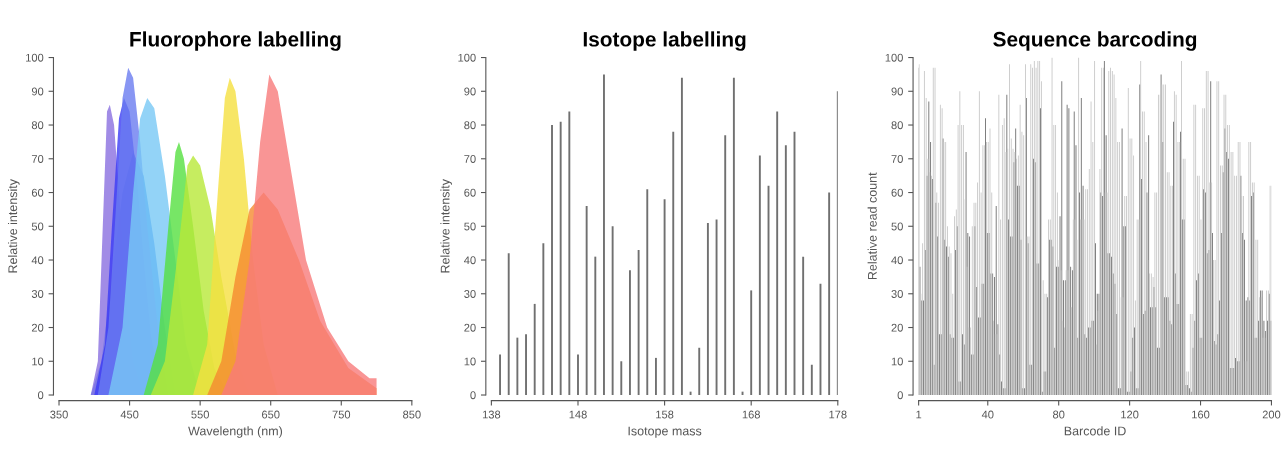  I want to click on x-axis-title: Isotope mass, so click(665, 432).